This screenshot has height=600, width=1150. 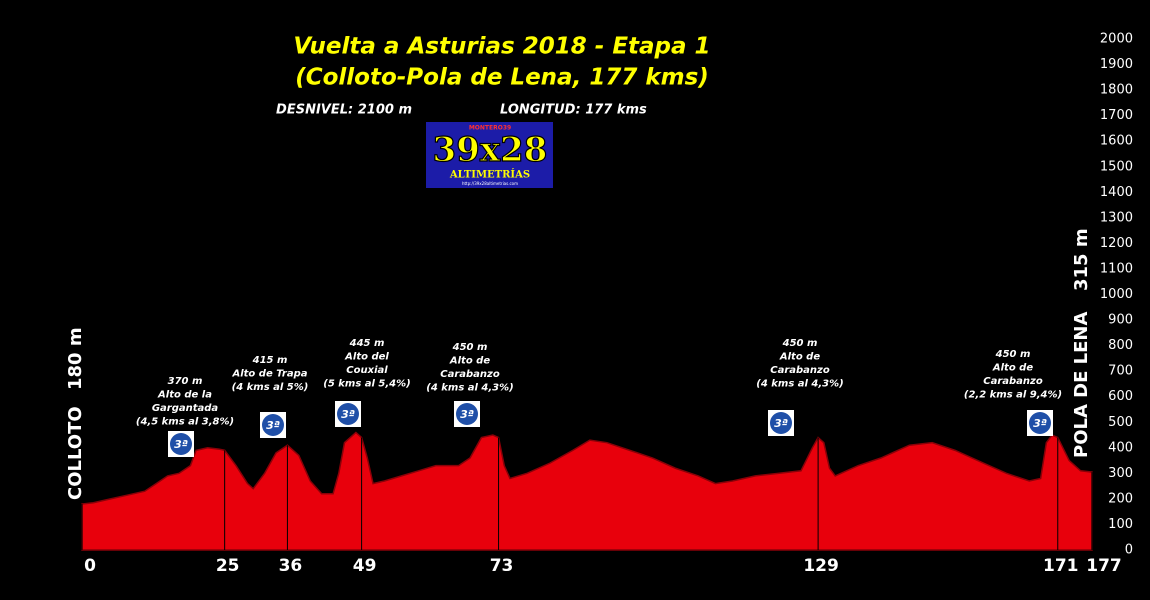 I want to click on logo-box, so click(x=489, y=155).